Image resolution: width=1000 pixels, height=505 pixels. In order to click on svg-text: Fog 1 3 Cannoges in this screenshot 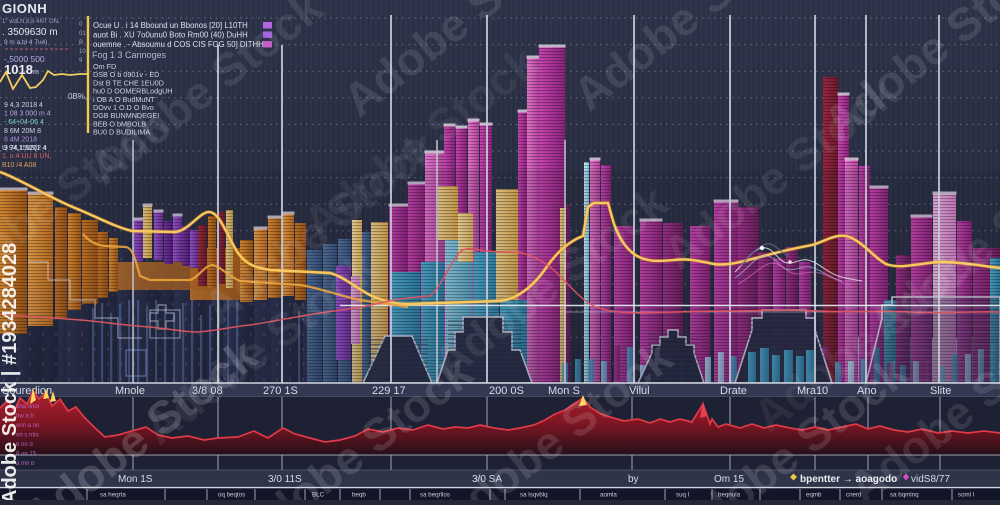, I will do `click(129, 55)`.